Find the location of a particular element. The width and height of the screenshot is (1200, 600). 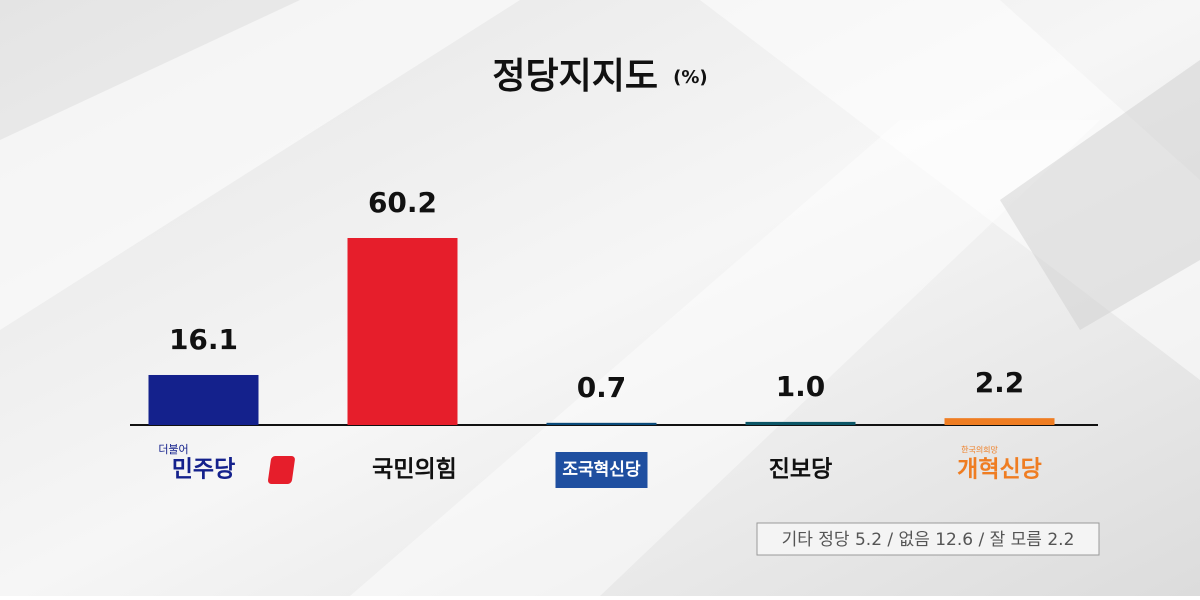

category-label: 진보당 is located at coordinates (800, 470).